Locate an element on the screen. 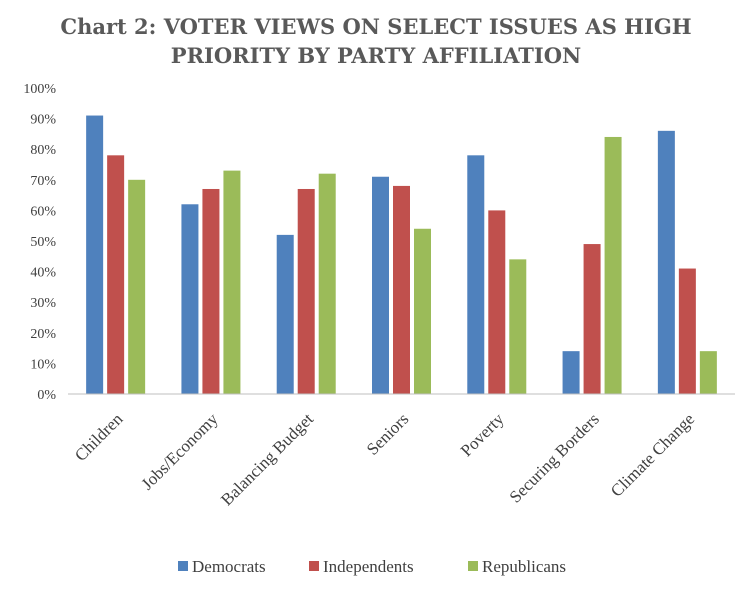 The width and height of the screenshot is (751, 595). category-label: Children is located at coordinates (99, 437).